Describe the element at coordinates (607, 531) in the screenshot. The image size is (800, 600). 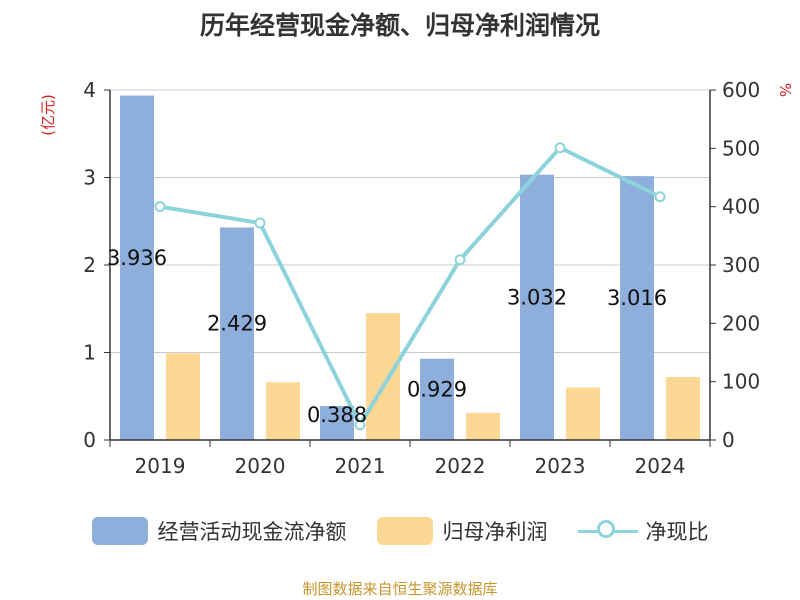
I see `legend-line-icon` at that location.